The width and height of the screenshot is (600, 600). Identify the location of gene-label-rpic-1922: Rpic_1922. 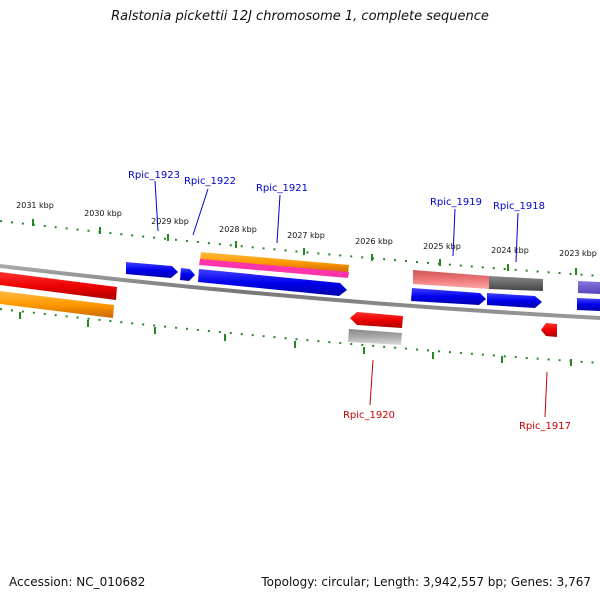
(210, 181).